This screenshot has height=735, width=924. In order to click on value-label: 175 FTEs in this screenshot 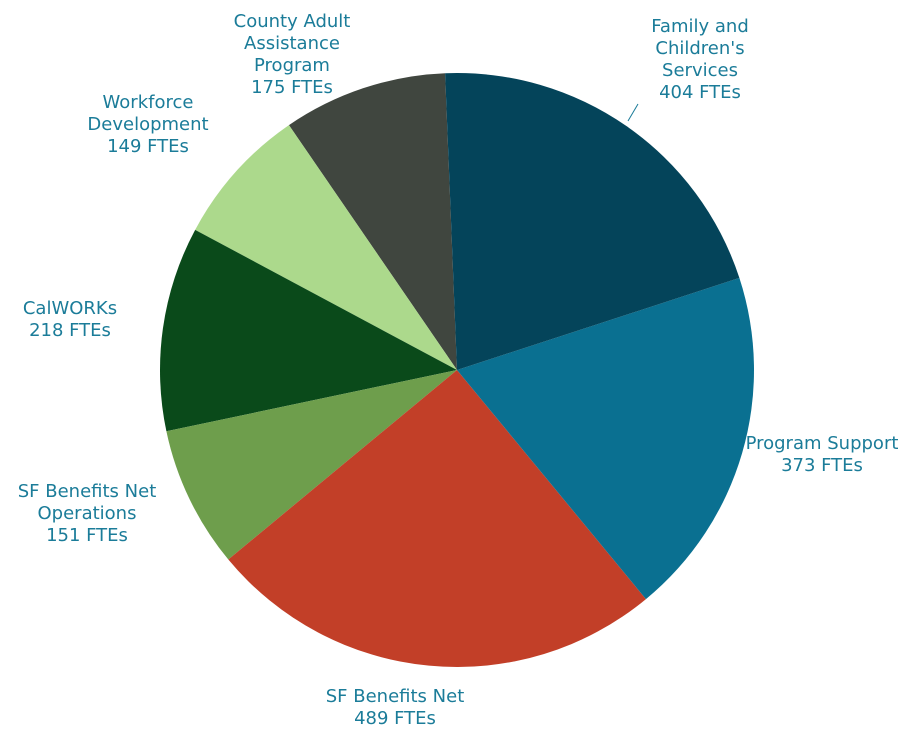, I will do `click(292, 87)`.